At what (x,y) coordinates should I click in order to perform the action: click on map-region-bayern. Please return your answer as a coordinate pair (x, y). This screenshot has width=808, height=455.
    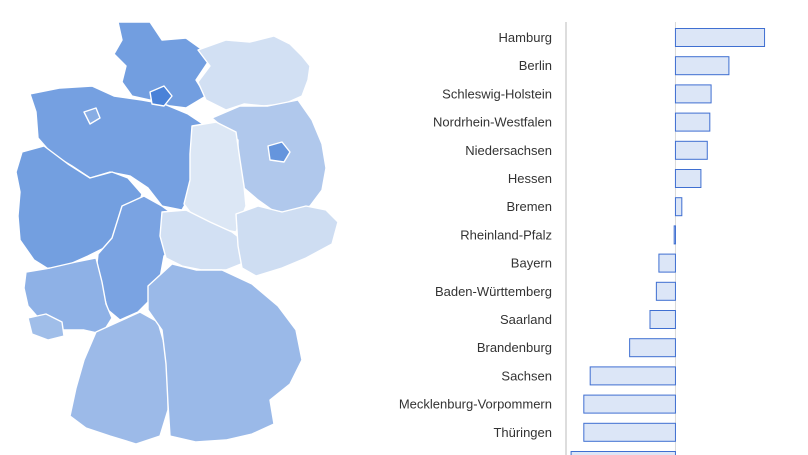
    Looking at the image, I should click on (225, 353).